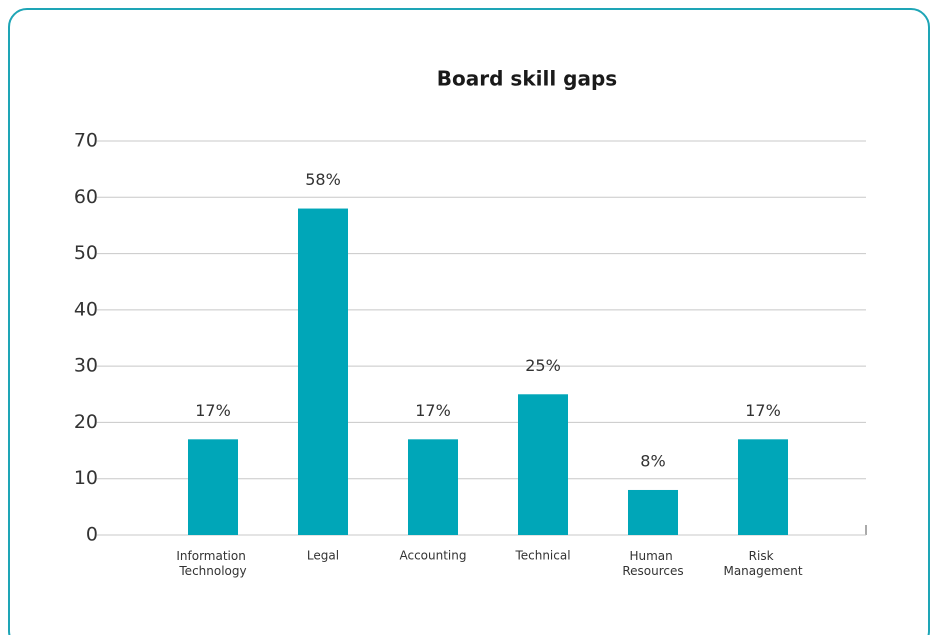 This screenshot has height=635, width=938. Describe the element at coordinates (432, 556) in the screenshot. I see `x-tick-label: Accounting` at that location.